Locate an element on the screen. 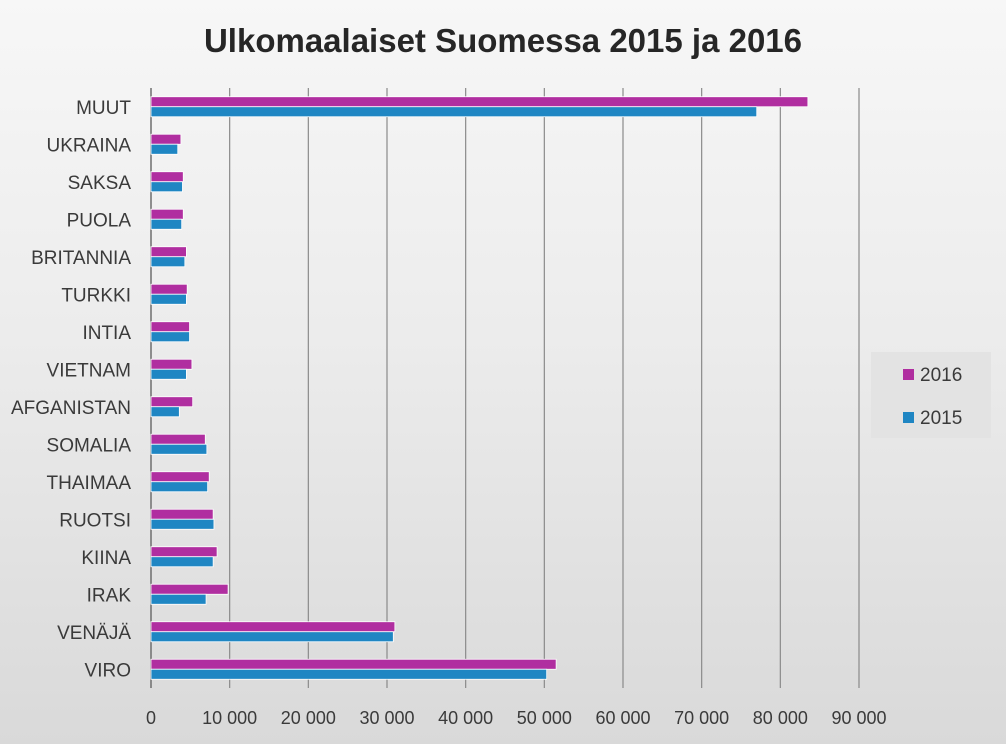 The height and width of the screenshot is (744, 1006). bar-2016-irak is located at coordinates (189, 589).